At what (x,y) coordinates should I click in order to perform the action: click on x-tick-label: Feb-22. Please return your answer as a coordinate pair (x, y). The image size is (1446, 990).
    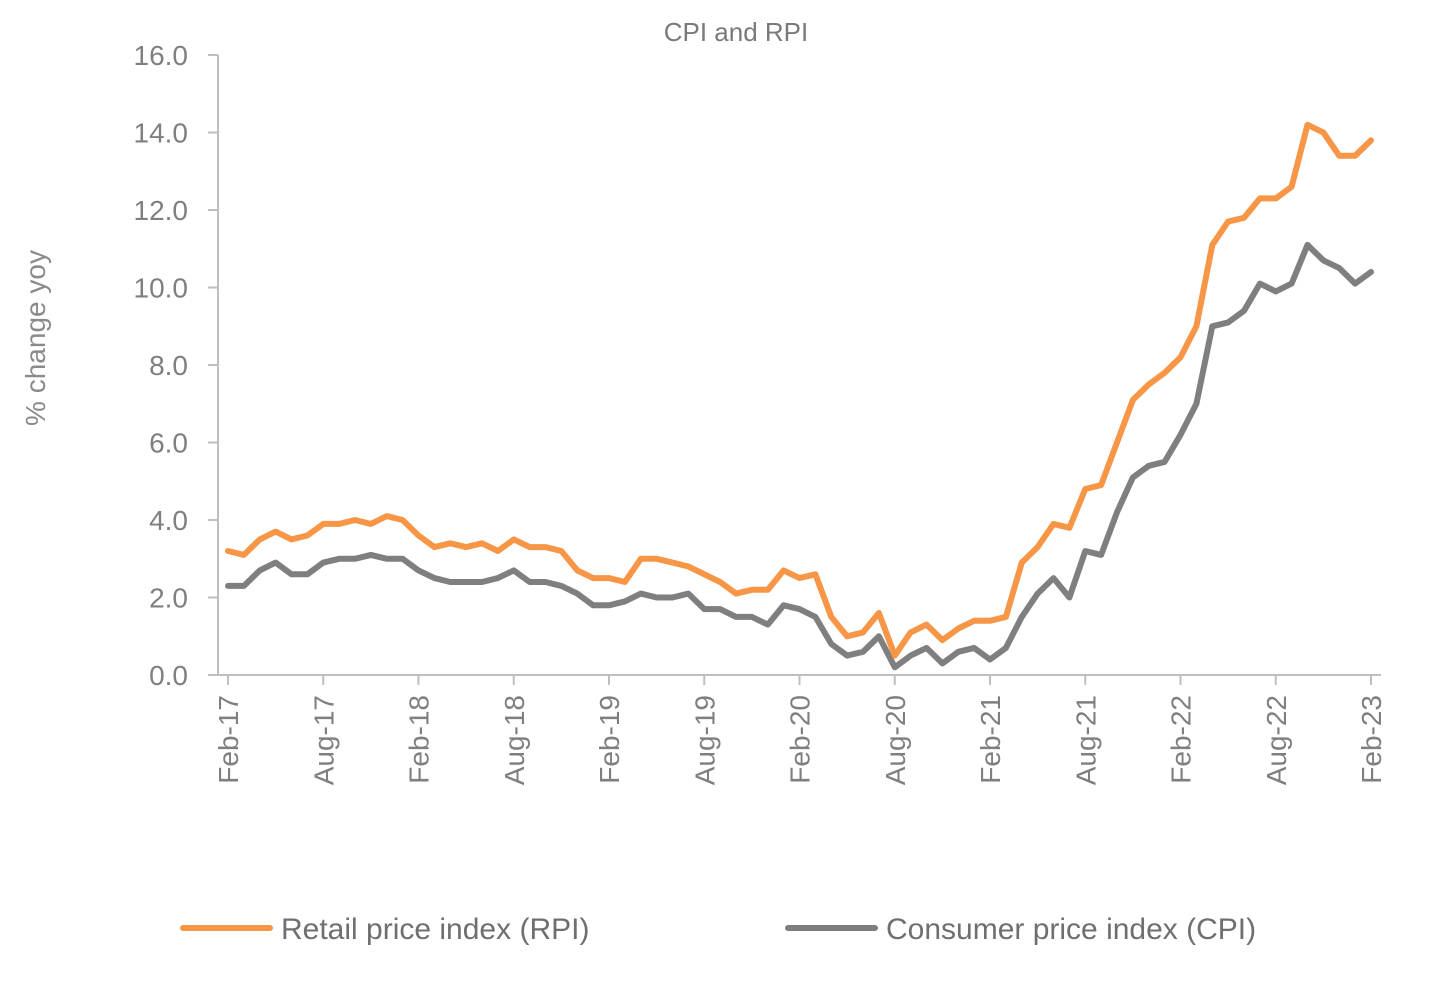
    Looking at the image, I should click on (1181, 739).